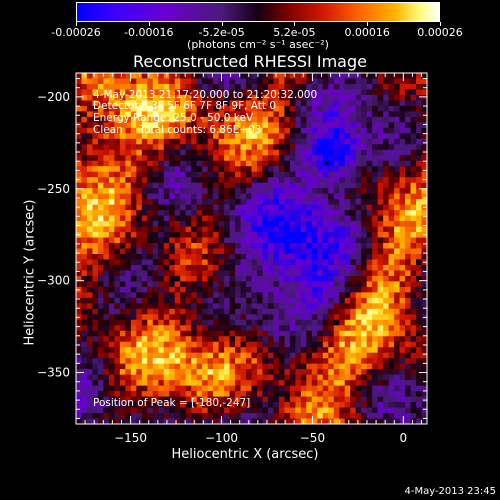 This screenshot has width=500, height=500. I want to click on colorbar-tick, so click(368, 24).